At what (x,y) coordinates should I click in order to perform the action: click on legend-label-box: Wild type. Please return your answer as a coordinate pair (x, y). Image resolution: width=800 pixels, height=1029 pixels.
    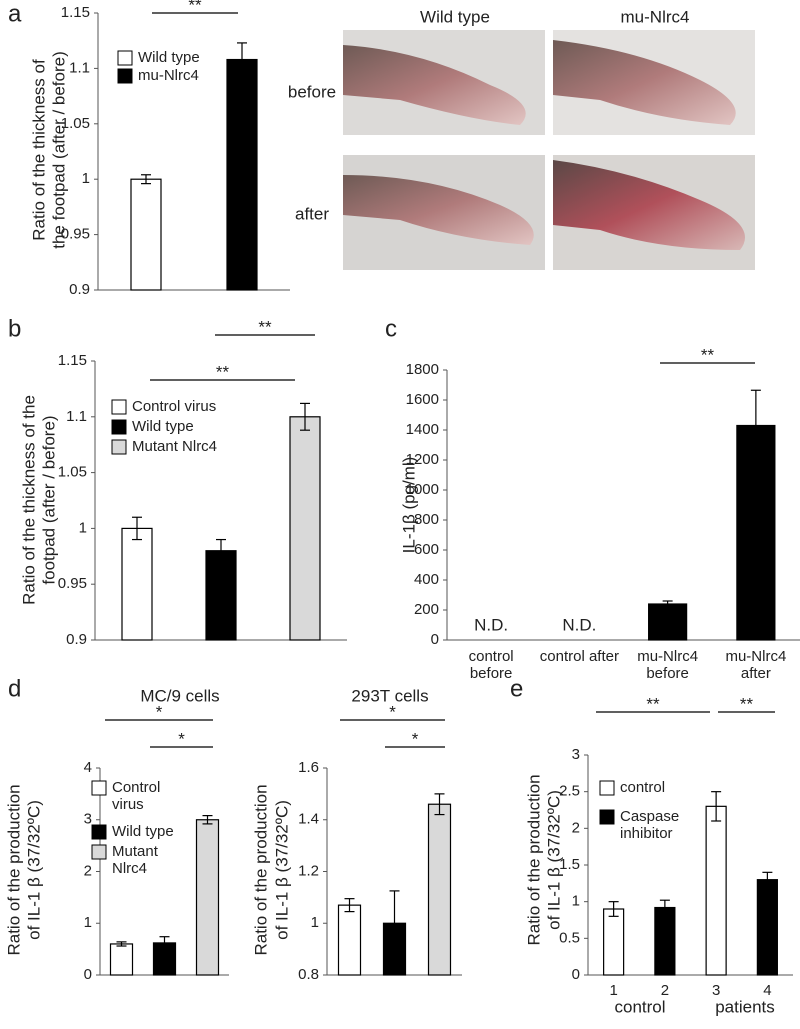
    Looking at the image, I should click on (163, 426).